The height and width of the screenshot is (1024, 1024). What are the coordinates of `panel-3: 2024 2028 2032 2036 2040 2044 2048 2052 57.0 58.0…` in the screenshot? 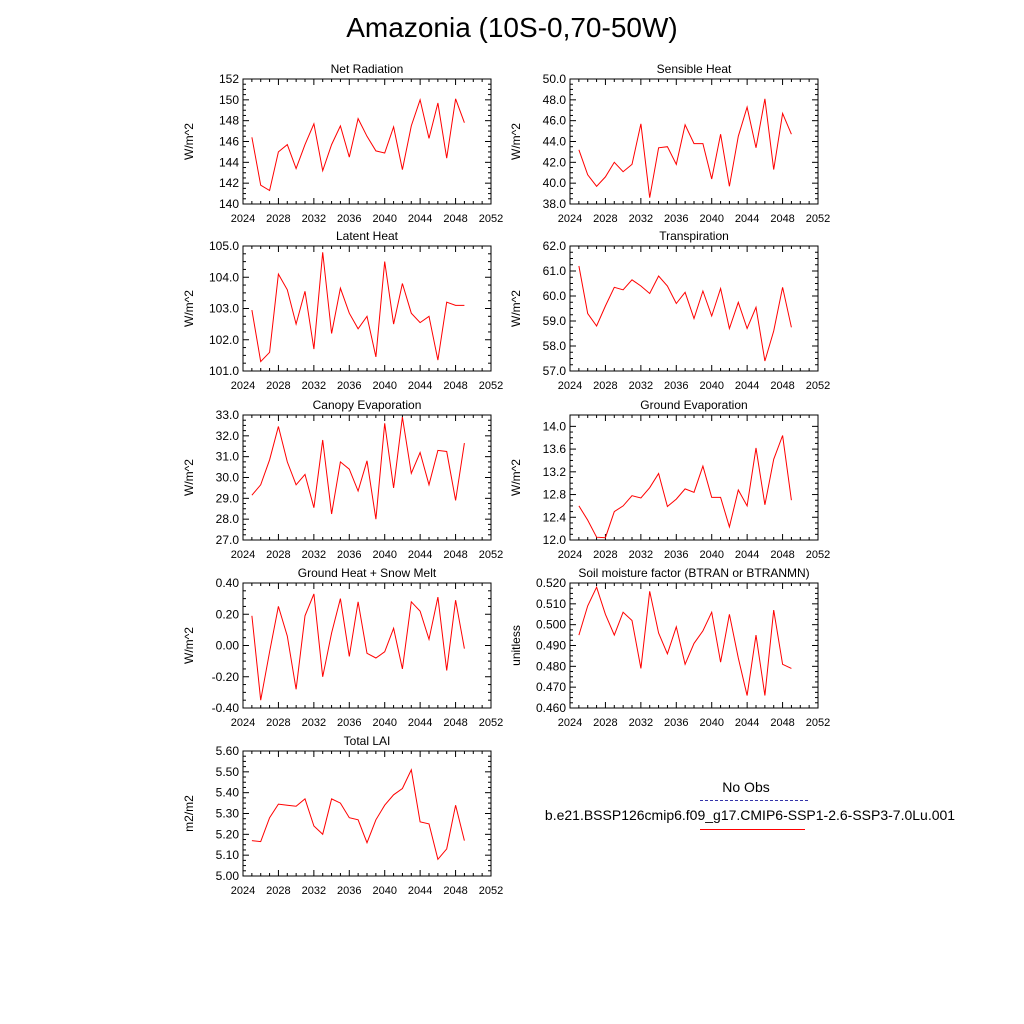 It's located at (669, 310).